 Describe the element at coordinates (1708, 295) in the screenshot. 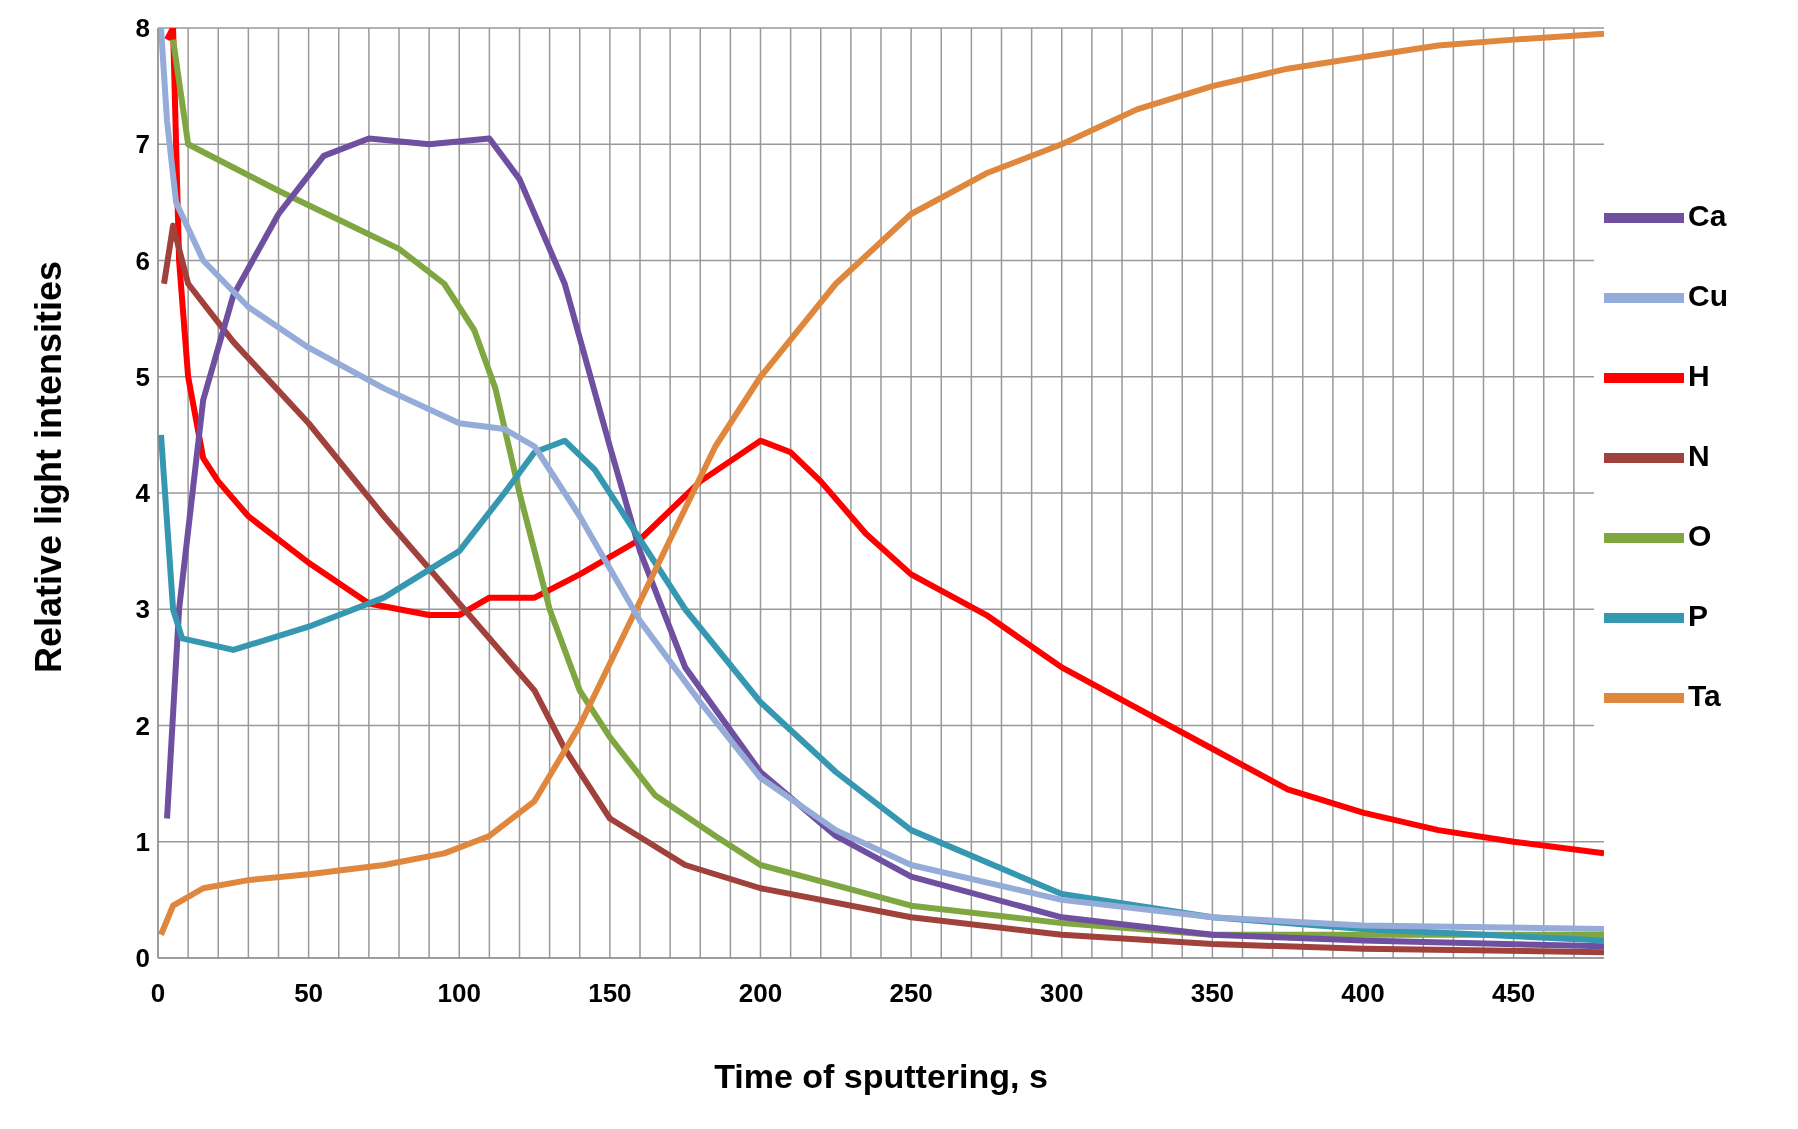

I see `legend-label: Cu` at that location.